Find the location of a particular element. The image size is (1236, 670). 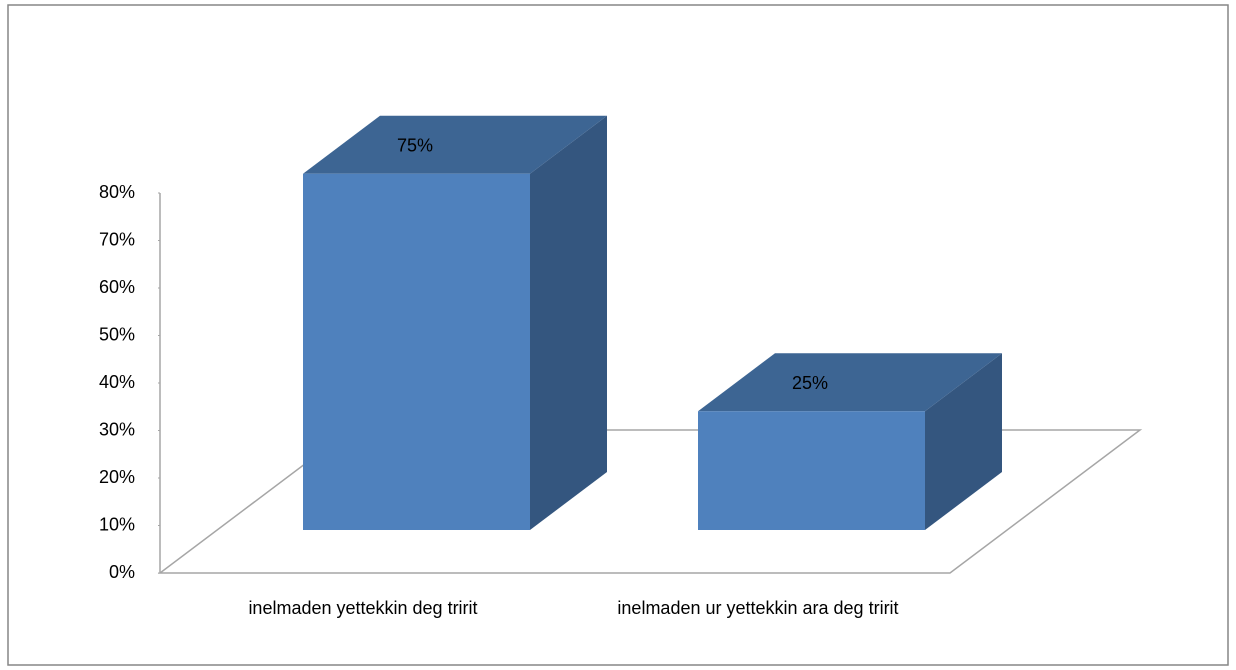

x-tick-label: inelmaden yettekkin deg tririt is located at coordinates (363, 608).